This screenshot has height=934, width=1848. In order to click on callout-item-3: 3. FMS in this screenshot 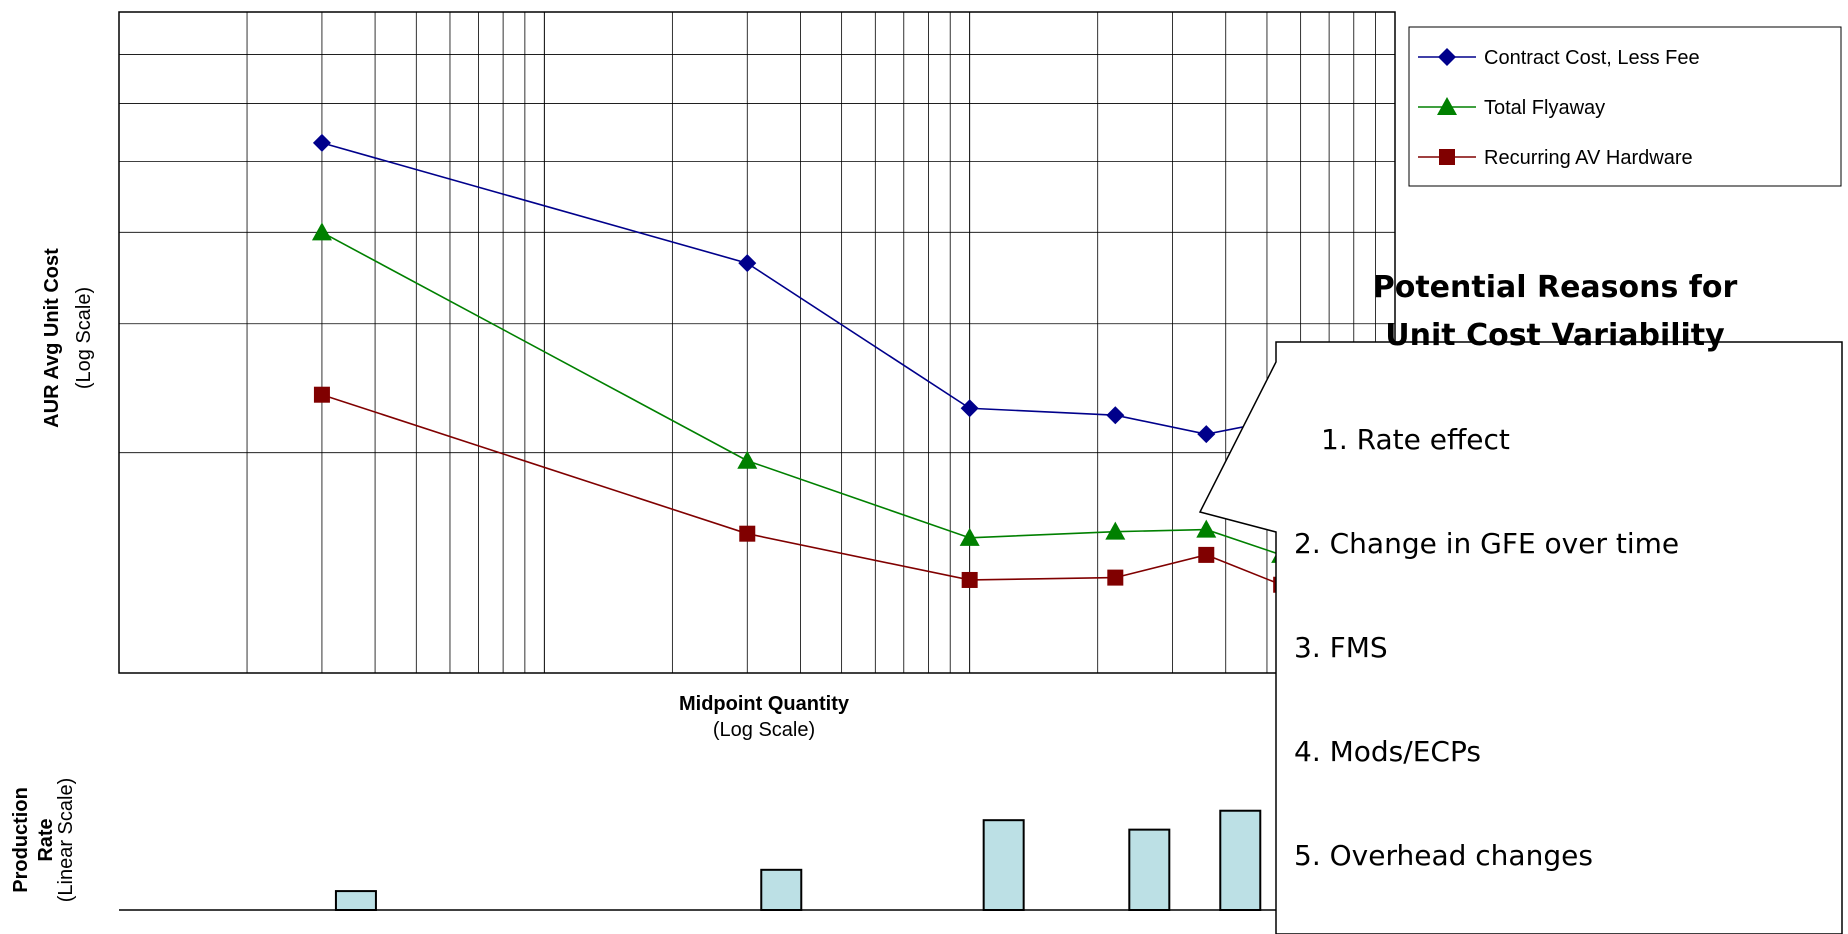, I will do `click(1341, 647)`.